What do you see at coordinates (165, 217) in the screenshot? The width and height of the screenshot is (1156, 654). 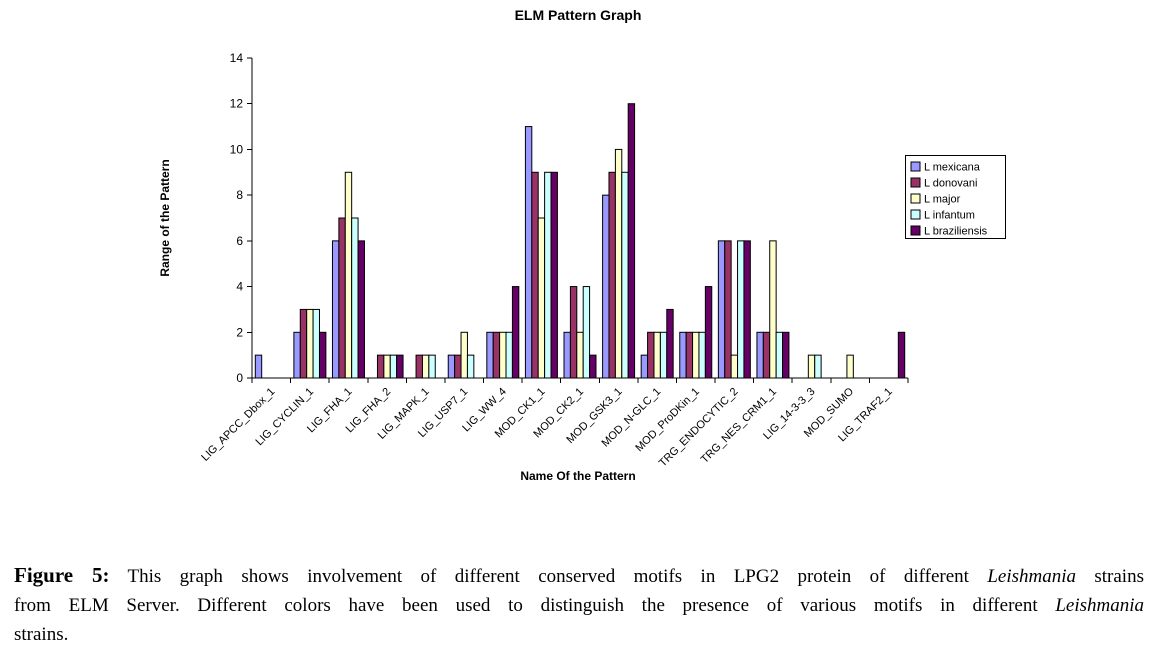 I see `y-axis-title: Range of the Pattern` at bounding box center [165, 217].